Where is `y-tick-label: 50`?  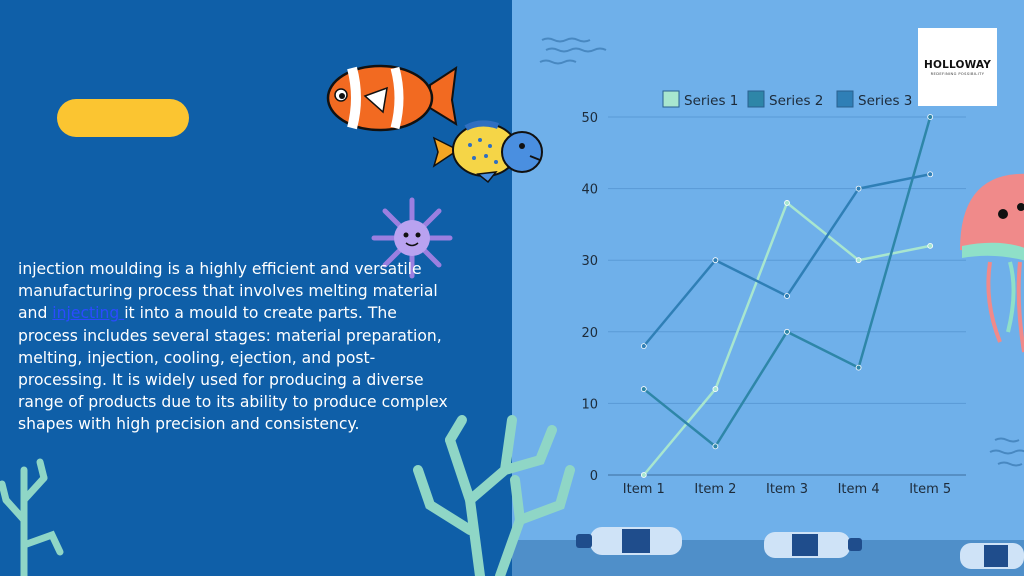
y-tick-label: 50 is located at coordinates (589, 118).